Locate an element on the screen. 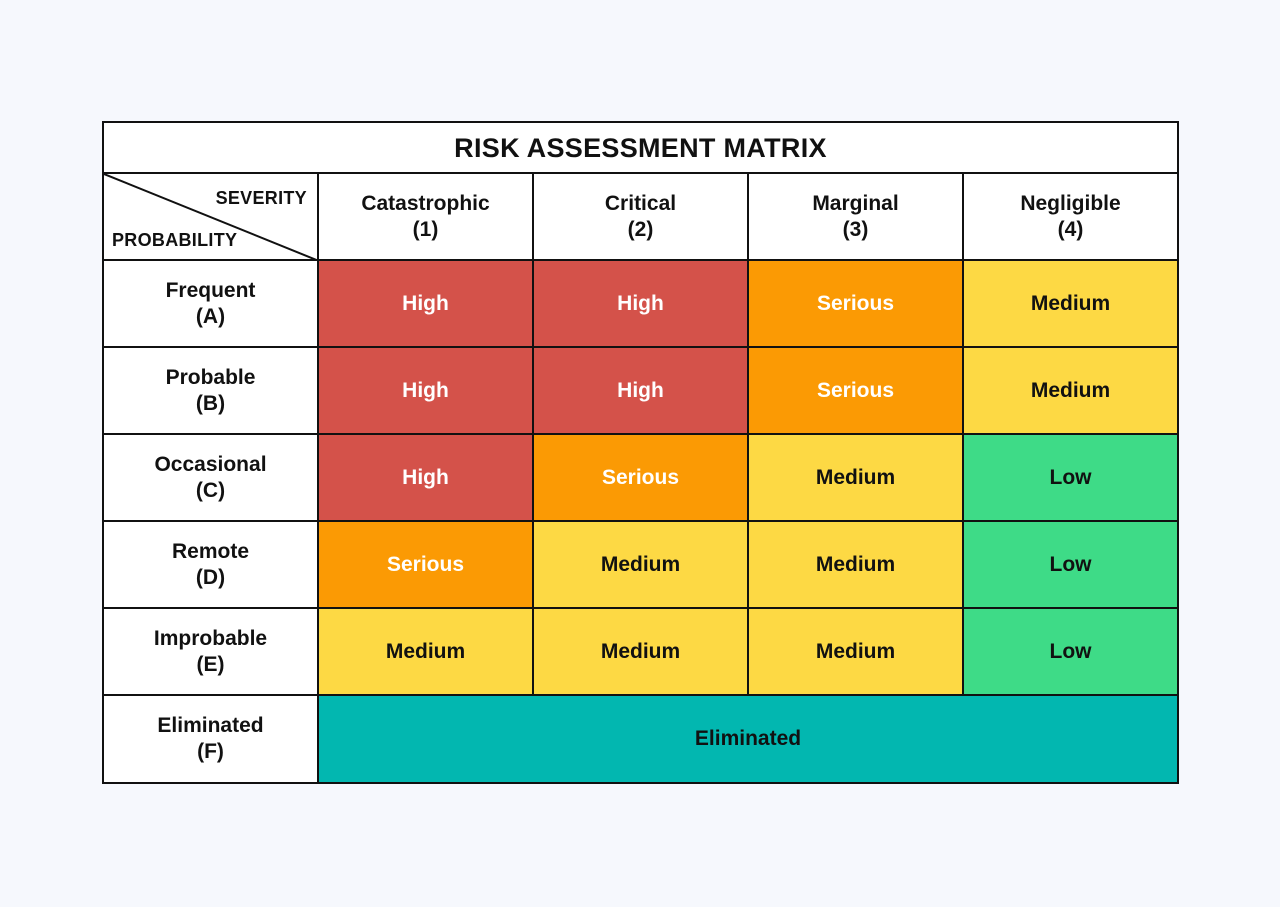 The width and height of the screenshot is (1280, 907). row-name: Occasional is located at coordinates (210, 464).